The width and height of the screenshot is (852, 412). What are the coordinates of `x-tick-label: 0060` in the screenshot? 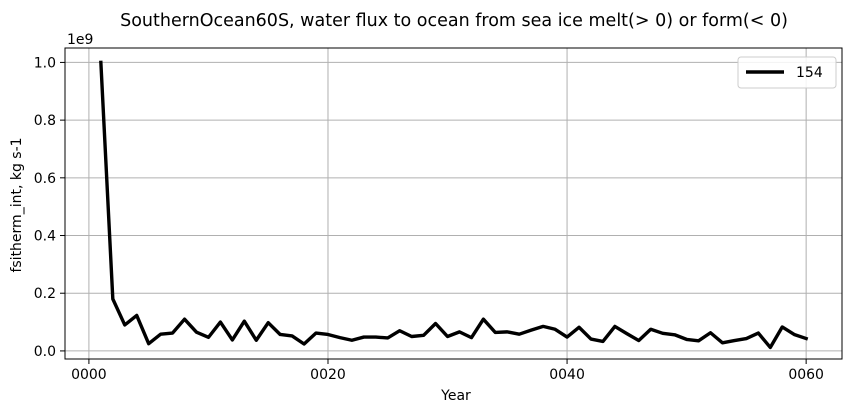 It's located at (806, 375).